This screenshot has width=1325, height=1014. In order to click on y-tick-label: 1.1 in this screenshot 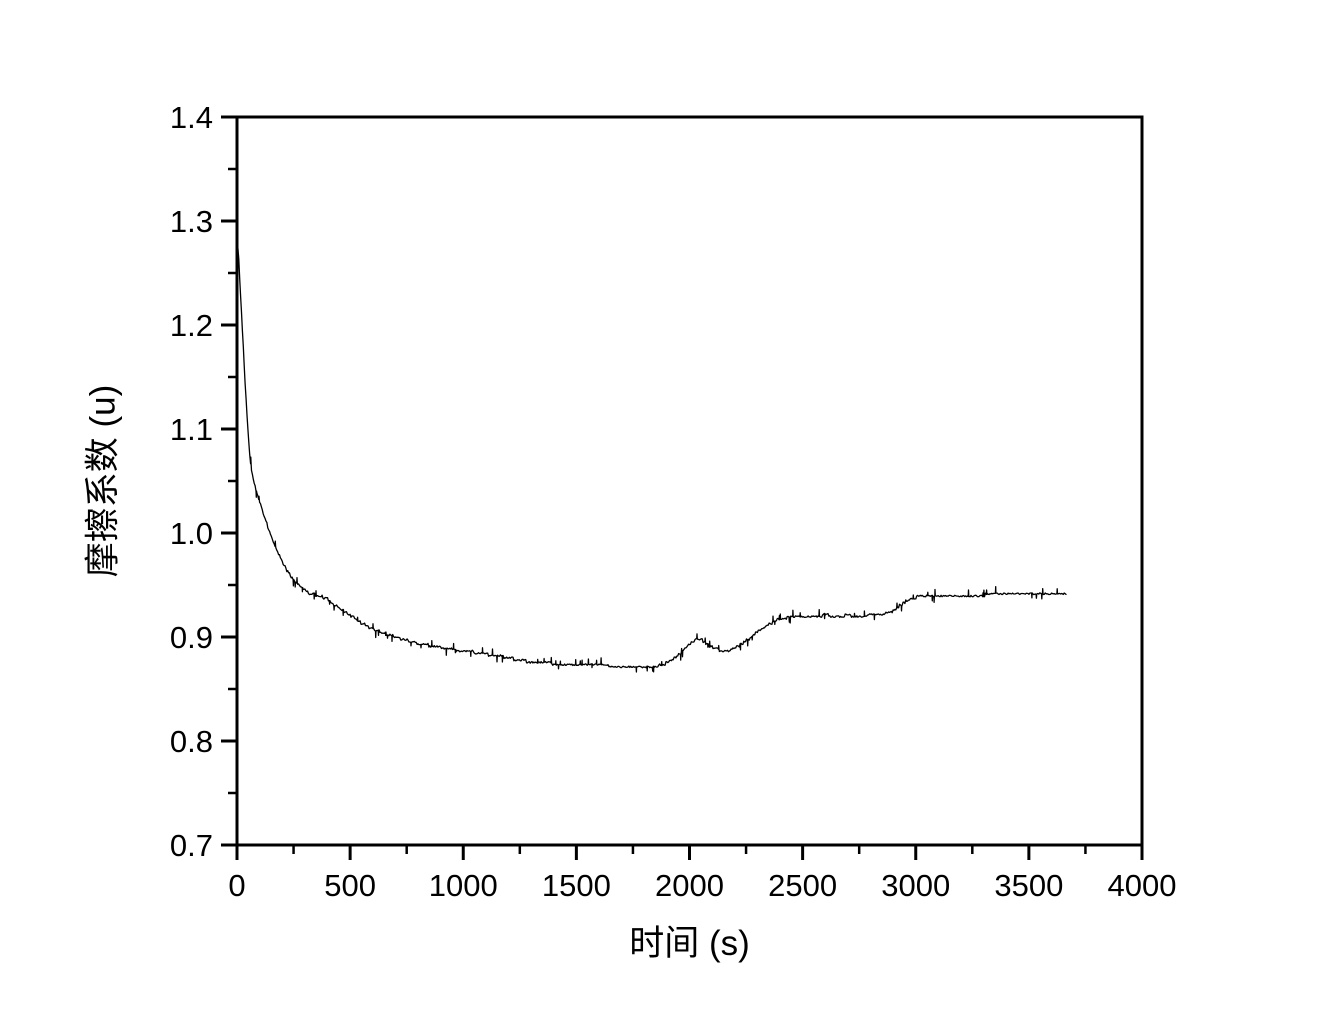, I will do `click(191, 429)`.